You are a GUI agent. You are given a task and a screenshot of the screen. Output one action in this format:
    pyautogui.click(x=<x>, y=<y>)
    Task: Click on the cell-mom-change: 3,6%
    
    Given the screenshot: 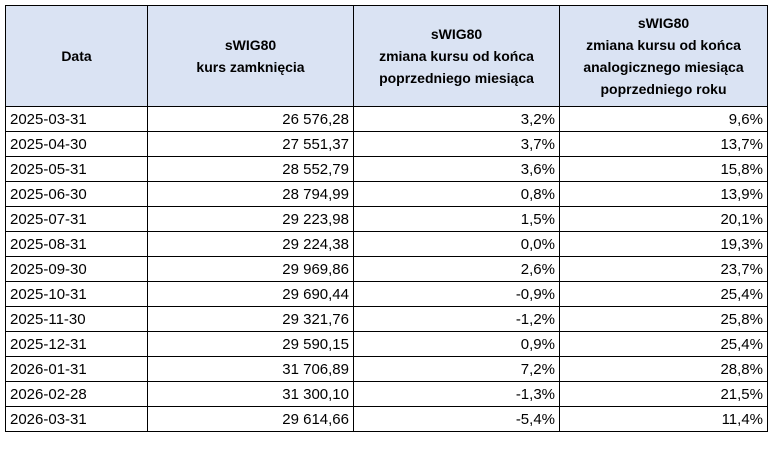 What is the action you would take?
    pyautogui.click(x=456, y=169)
    